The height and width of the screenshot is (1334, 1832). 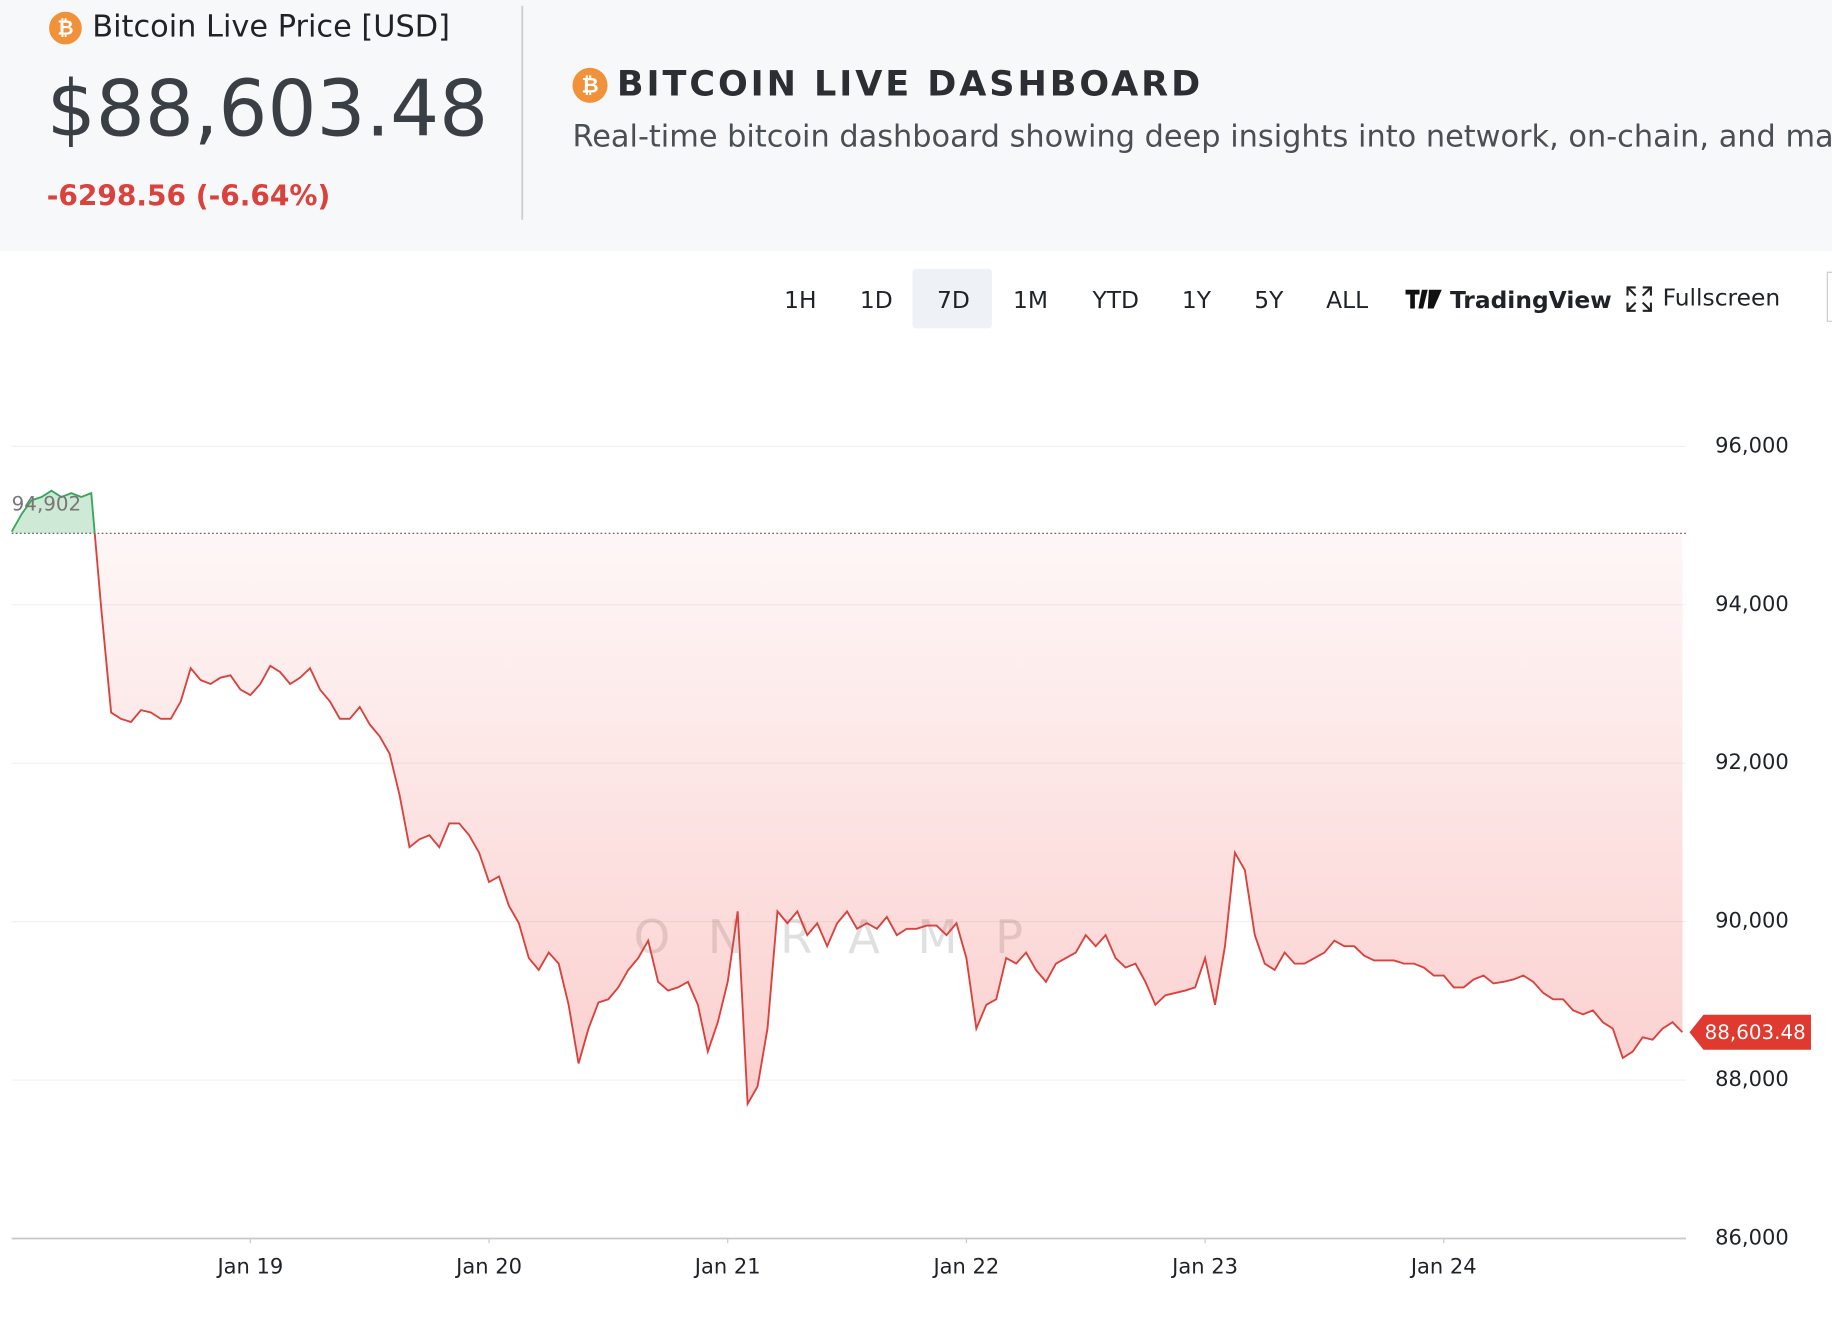 I want to click on dashboard-title: BITCOIN LIVE DASHBOARD, so click(x=910, y=83).